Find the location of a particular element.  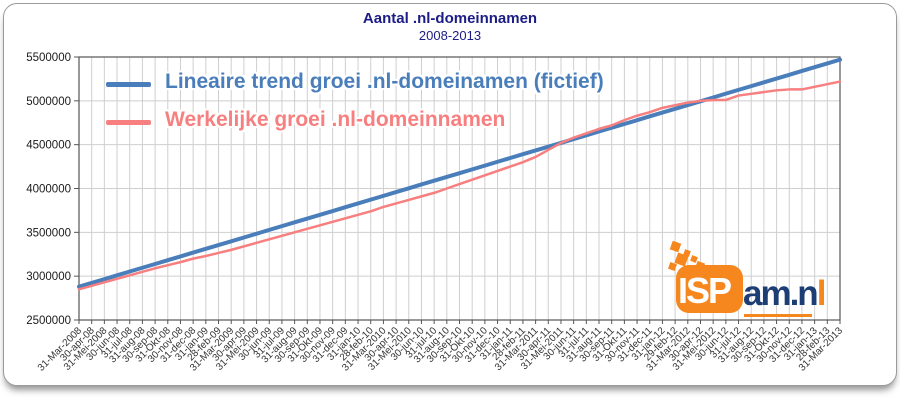

legend-label-actual: Werkelijke groei .nl-domeinnamen is located at coordinates (335, 119).